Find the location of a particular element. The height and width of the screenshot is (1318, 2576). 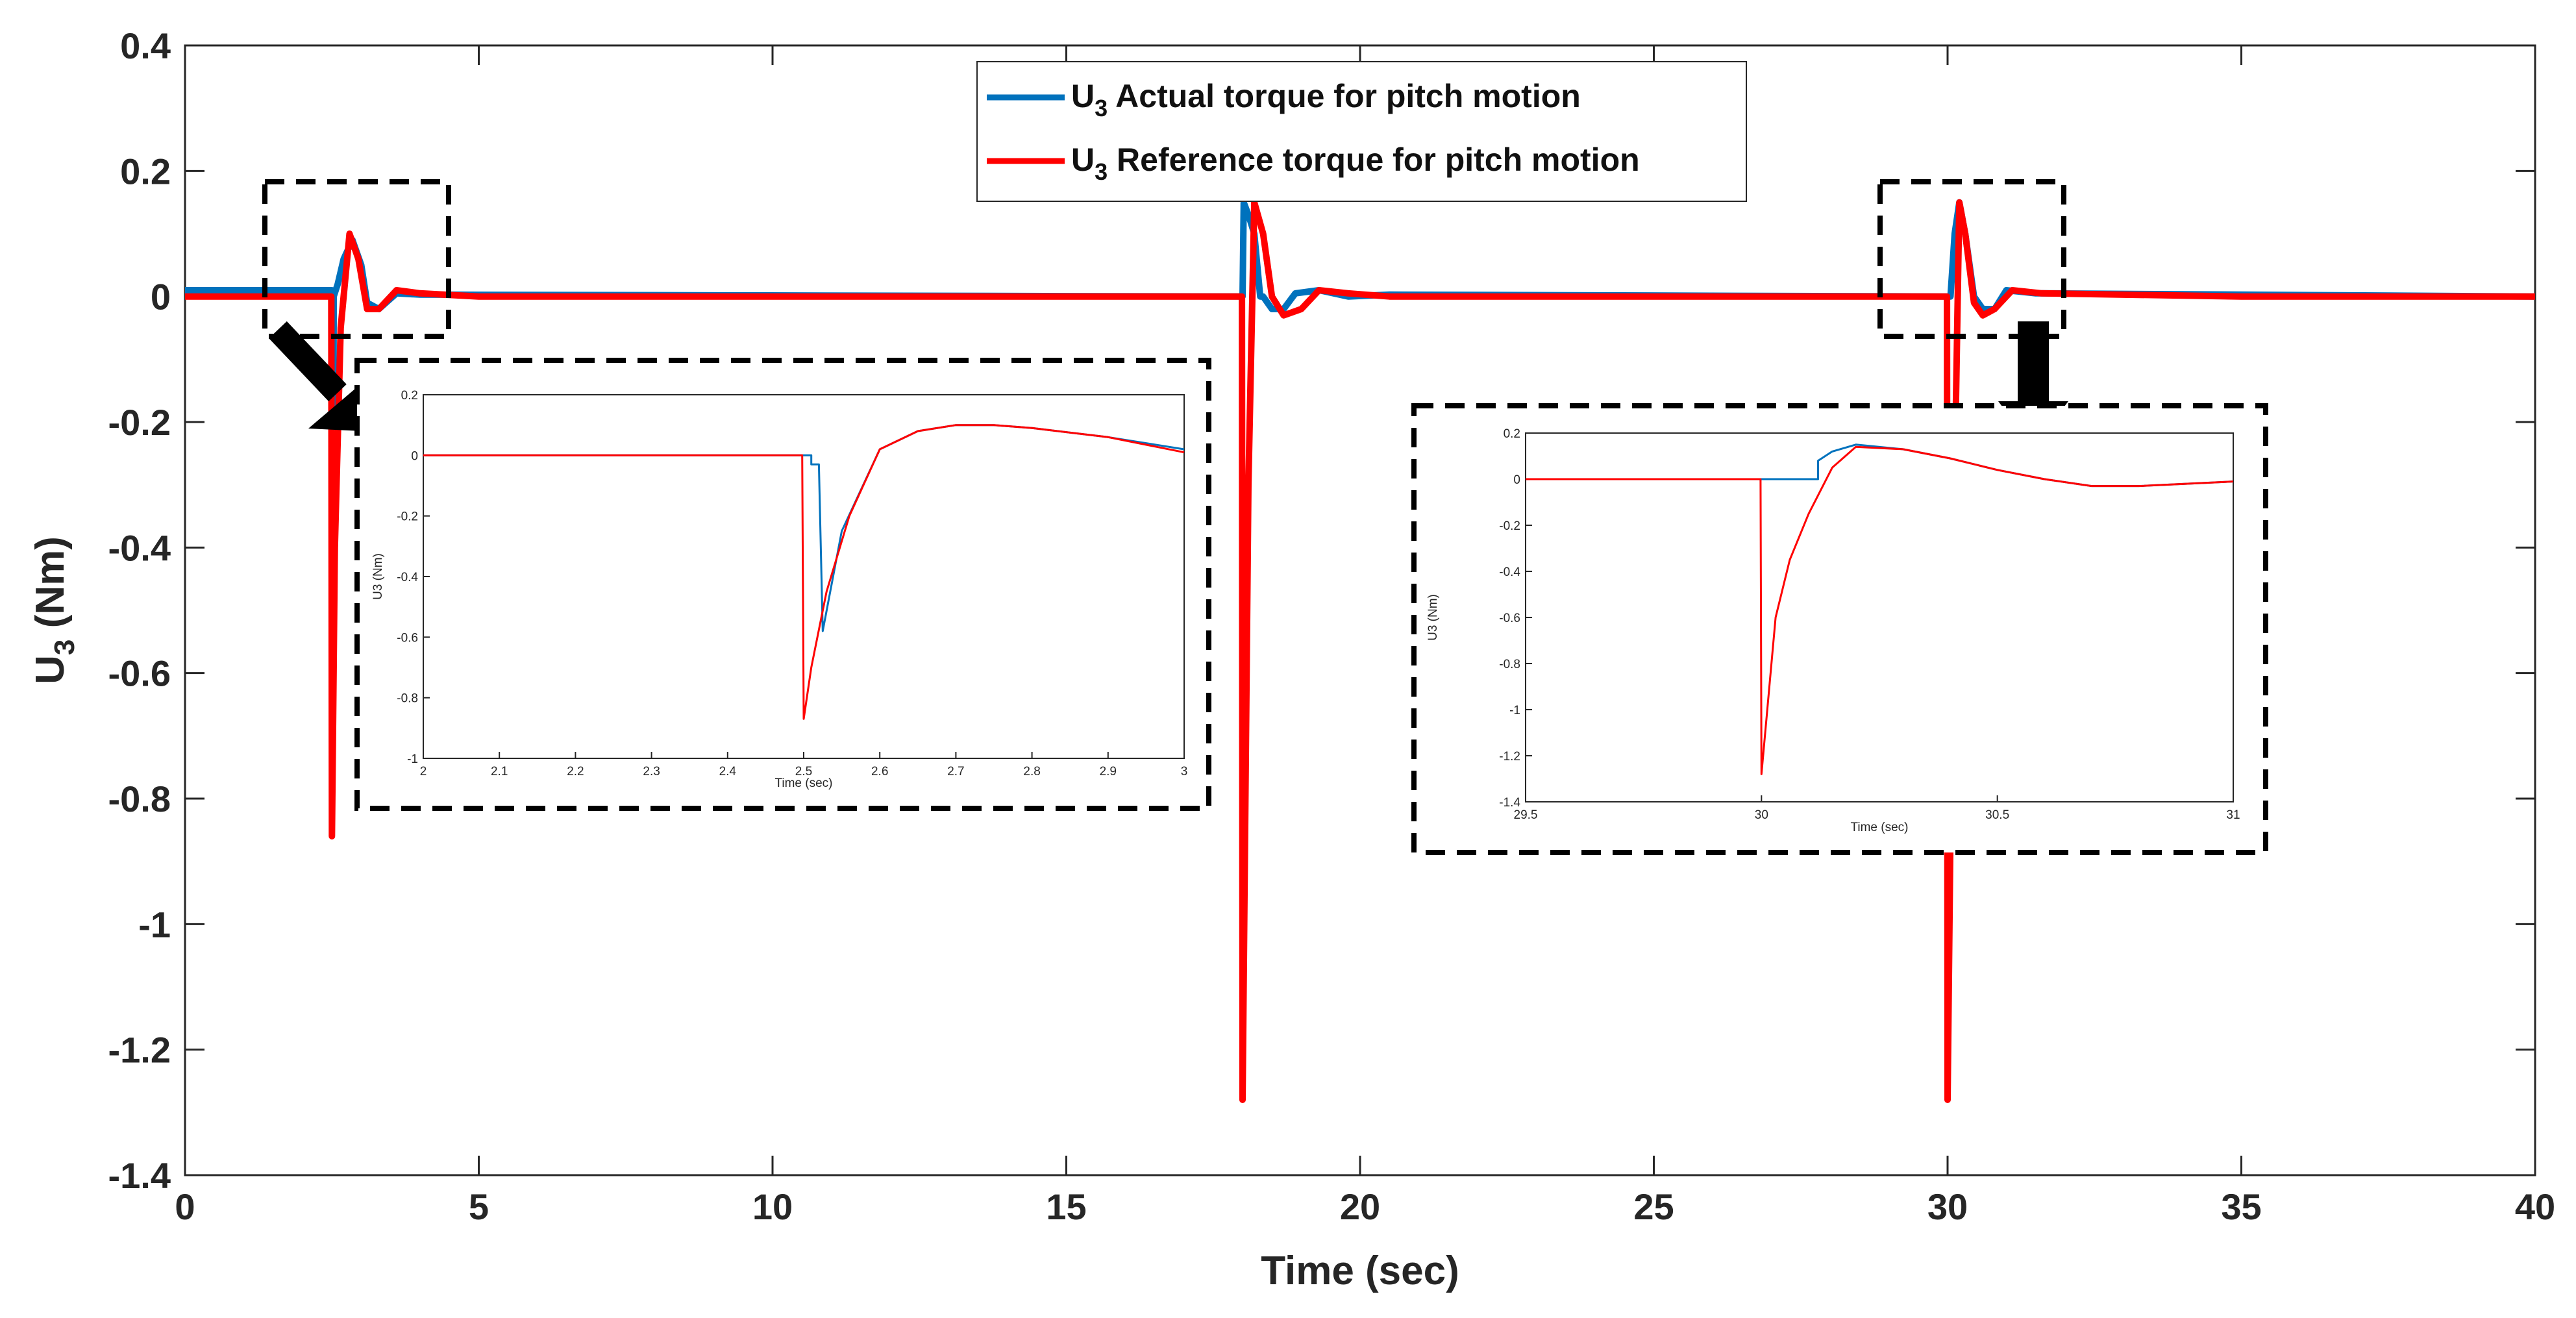

x-tick-label: 0 is located at coordinates (185, 1206).